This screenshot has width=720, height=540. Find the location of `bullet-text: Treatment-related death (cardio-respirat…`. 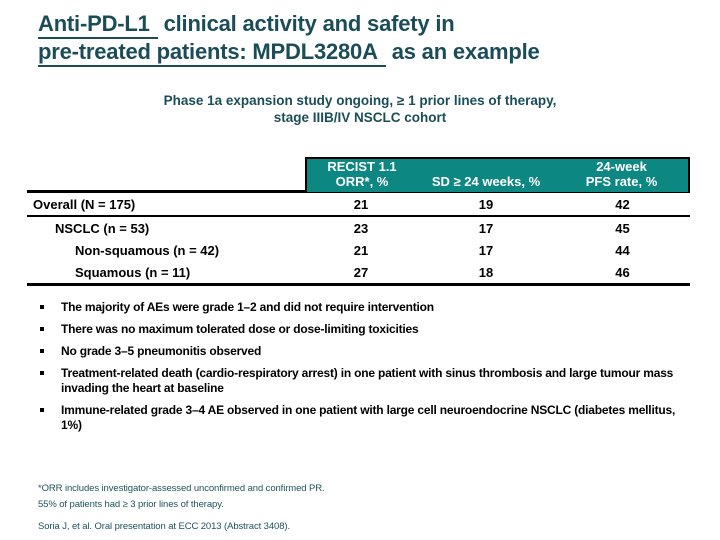

bullet-text: Treatment-related death (cardio-respirat… is located at coordinates (367, 380).